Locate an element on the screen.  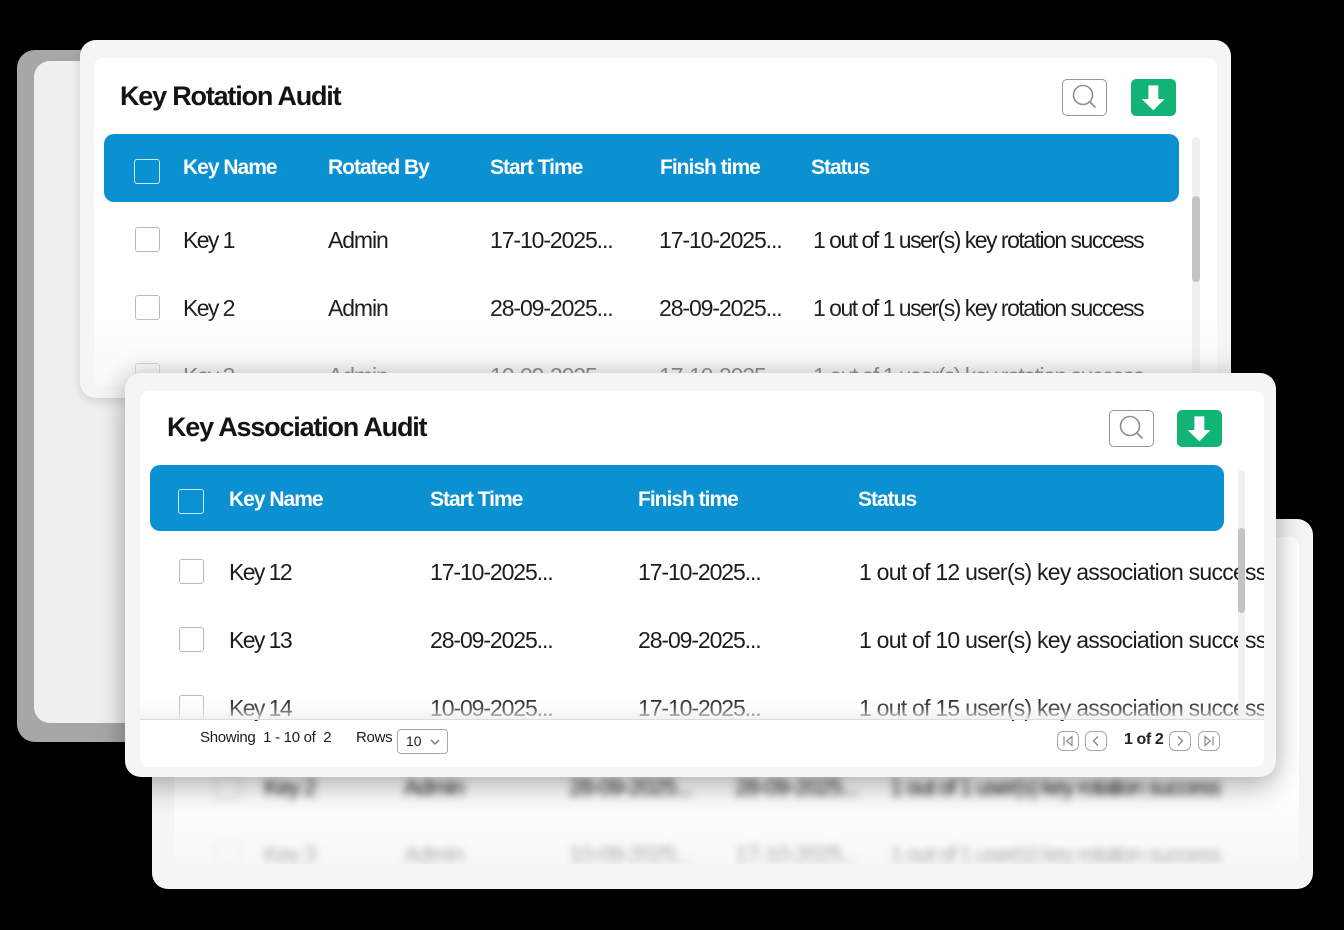
svg-text: 10 is located at coordinates (414, 741).